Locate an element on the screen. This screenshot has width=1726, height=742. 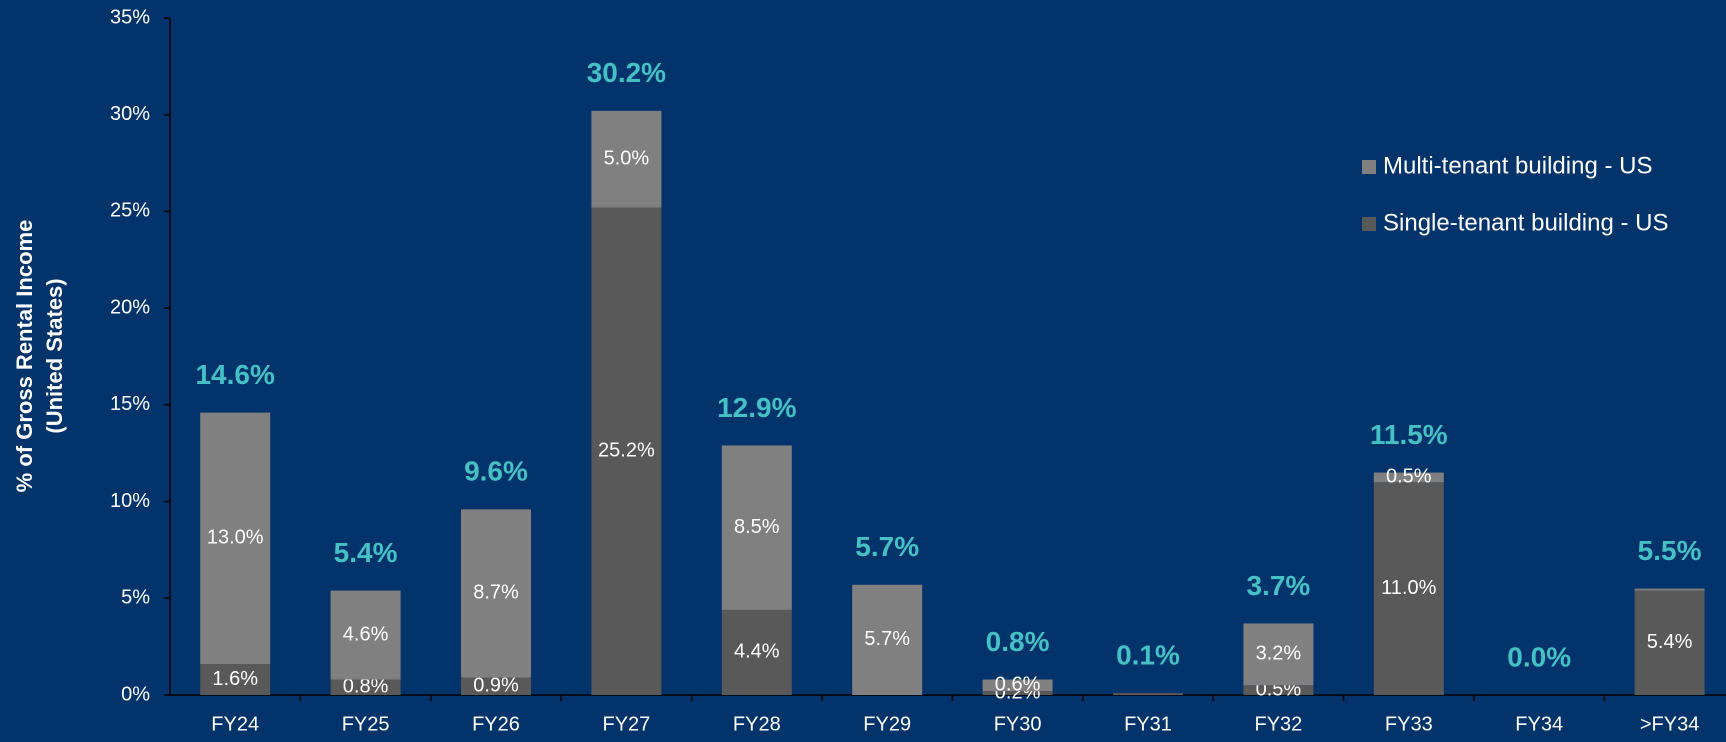
total-label: 5.4% is located at coordinates (366, 552).